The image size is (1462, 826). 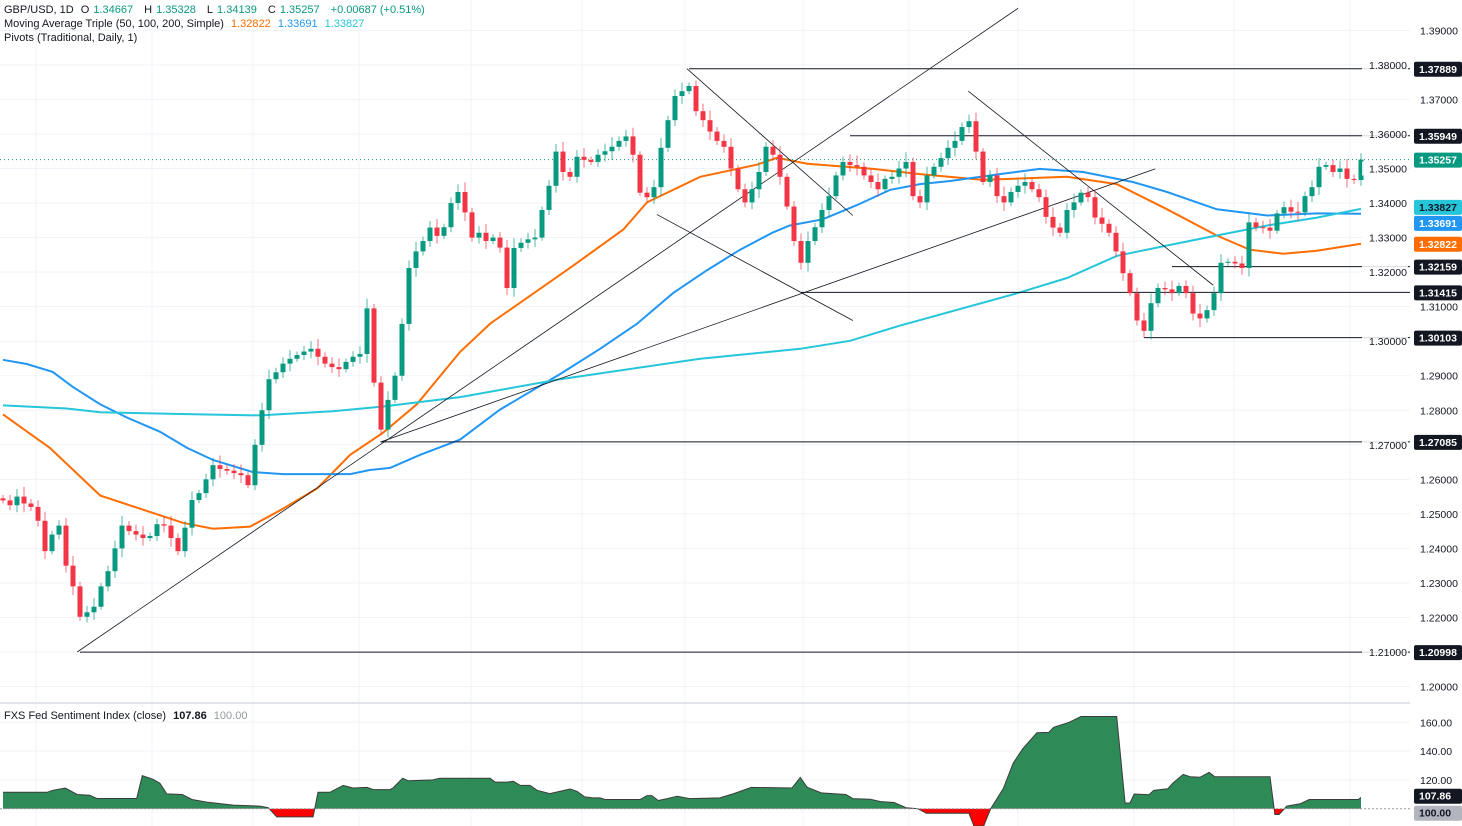 What do you see at coordinates (1438, 207) in the screenshot?
I see `ma200-badge-bg` at bounding box center [1438, 207].